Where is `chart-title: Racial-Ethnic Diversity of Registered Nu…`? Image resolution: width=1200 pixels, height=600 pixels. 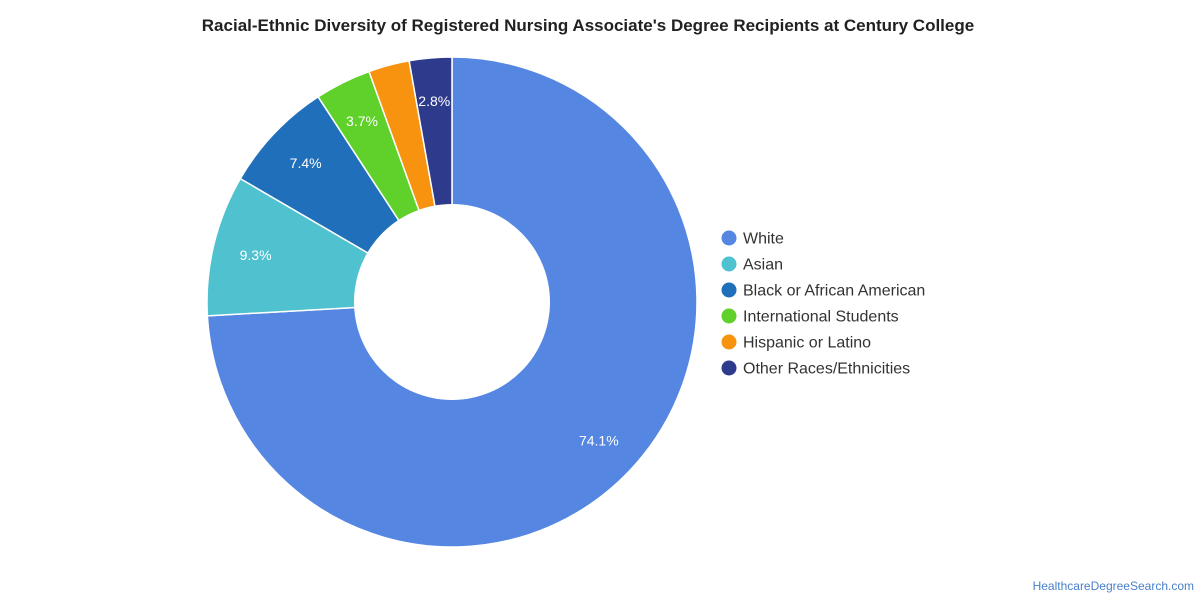
chart-title: Racial-Ethnic Diversity of Registered Nu… is located at coordinates (588, 25).